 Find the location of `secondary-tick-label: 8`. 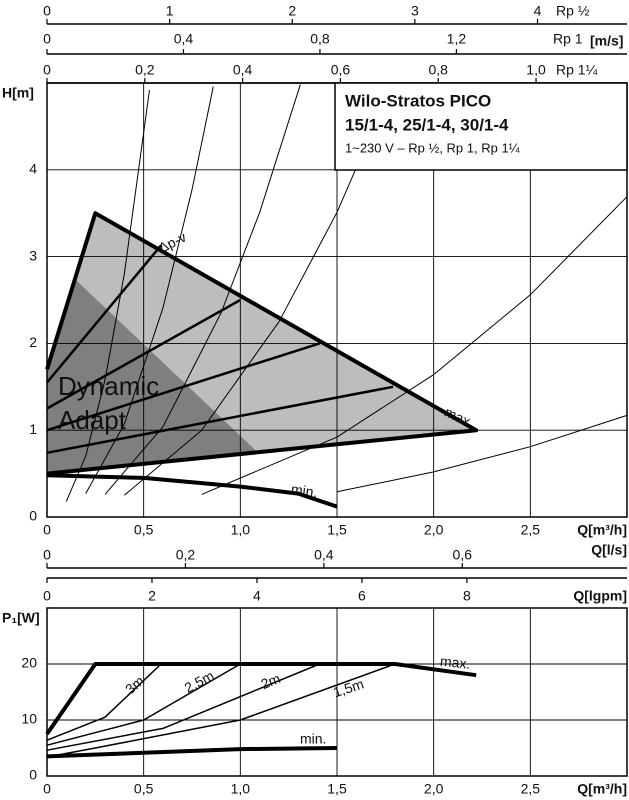

secondary-tick-label: 8 is located at coordinates (467, 596).